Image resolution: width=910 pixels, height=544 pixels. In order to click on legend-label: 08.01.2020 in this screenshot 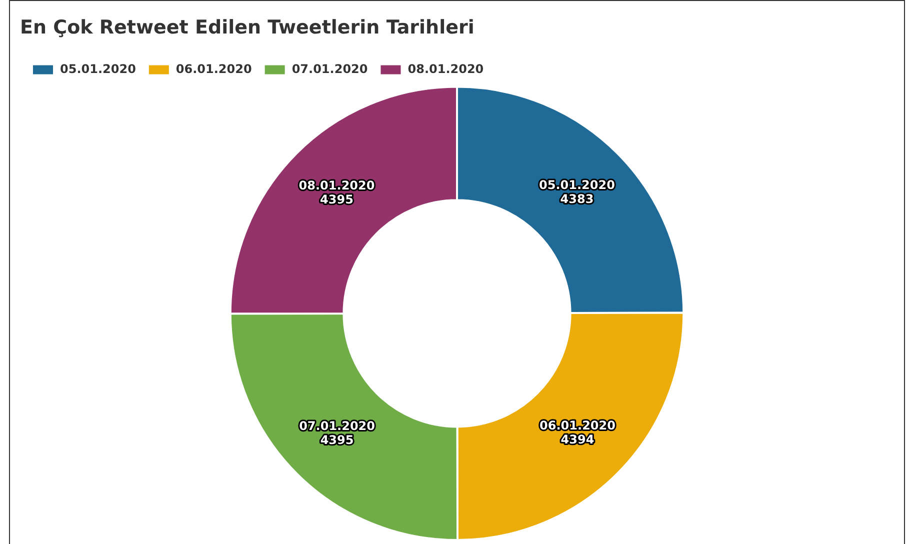, I will do `click(446, 69)`.